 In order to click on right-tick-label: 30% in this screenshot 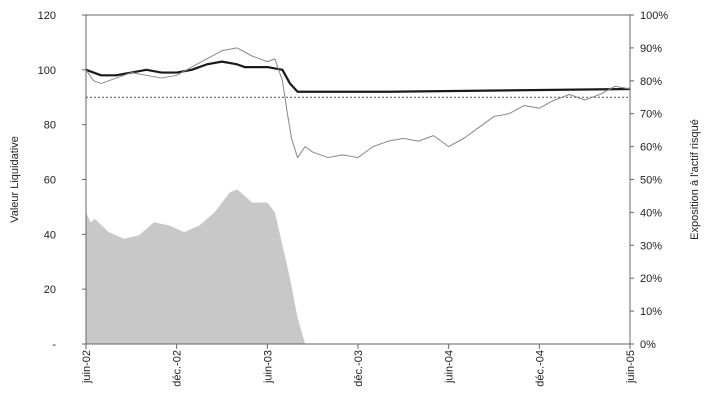, I will do `click(651, 246)`.